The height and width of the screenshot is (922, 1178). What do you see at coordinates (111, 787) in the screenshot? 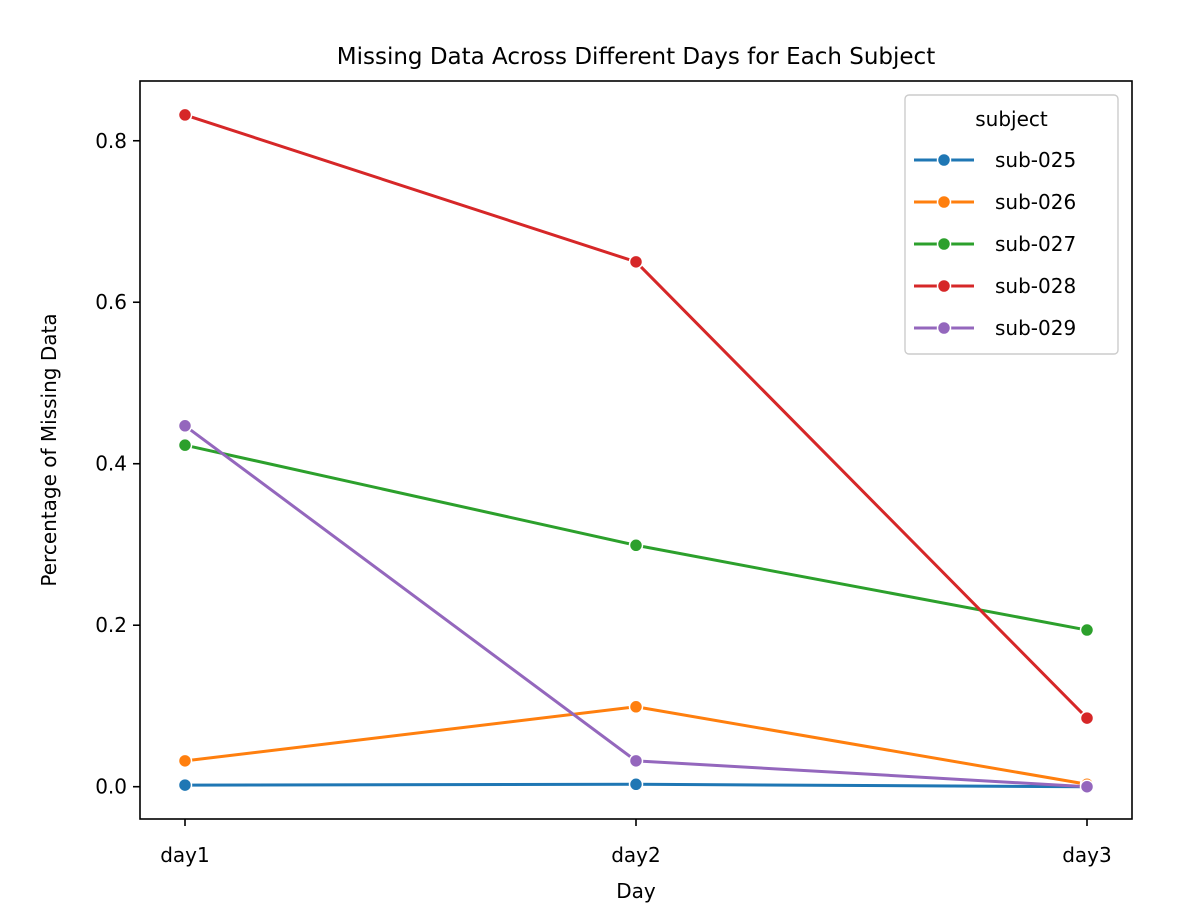
I see `y-tick-label: 0.0` at bounding box center [111, 787].